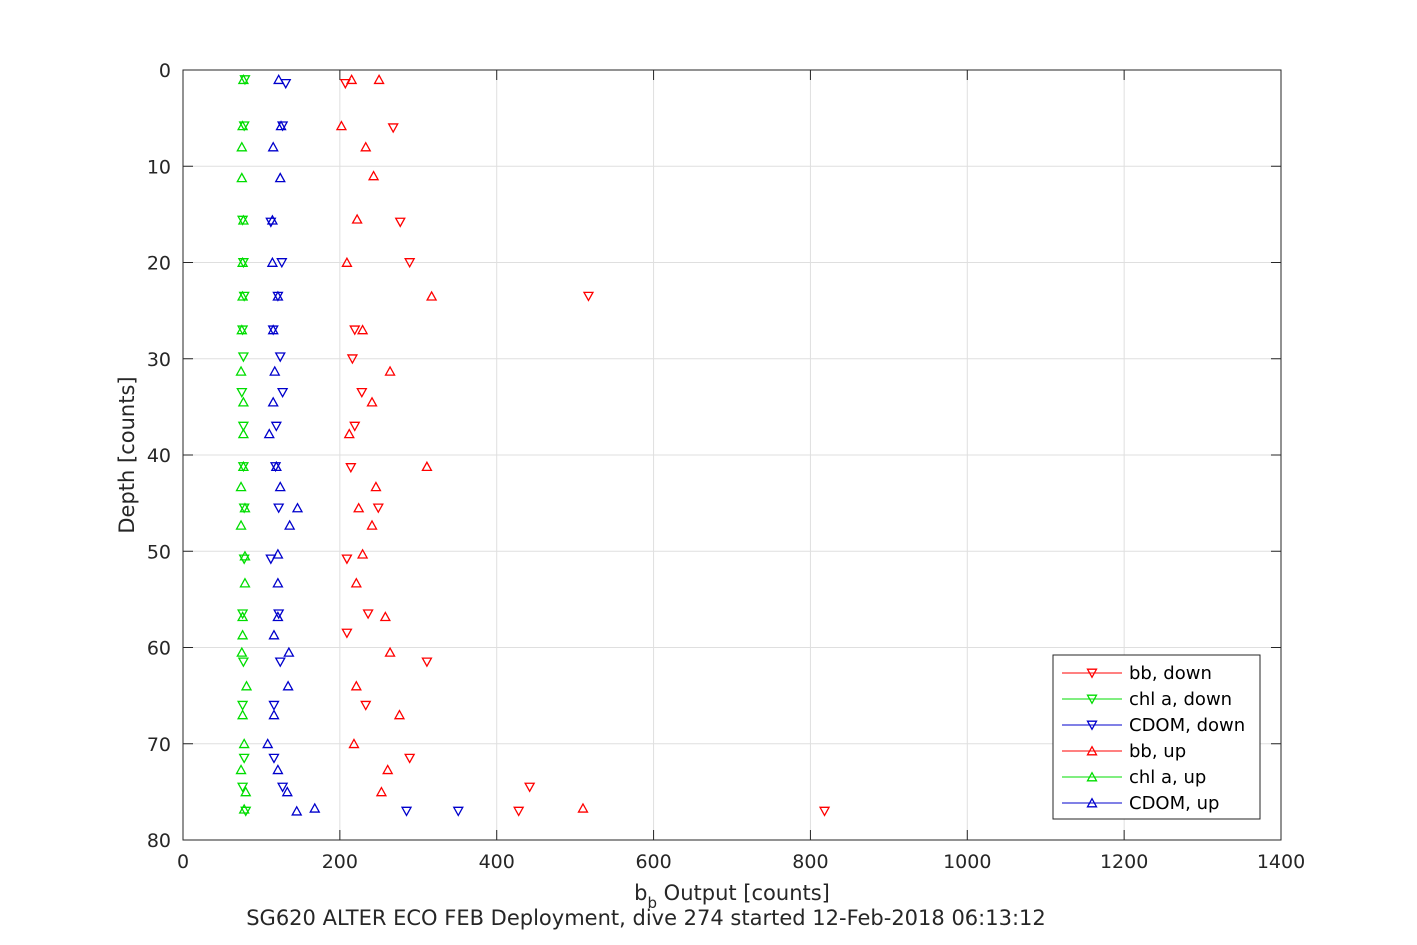 The width and height of the screenshot is (1417, 945). What do you see at coordinates (1187, 725) in the screenshot?
I see `legend-label: CDOM, down` at bounding box center [1187, 725].